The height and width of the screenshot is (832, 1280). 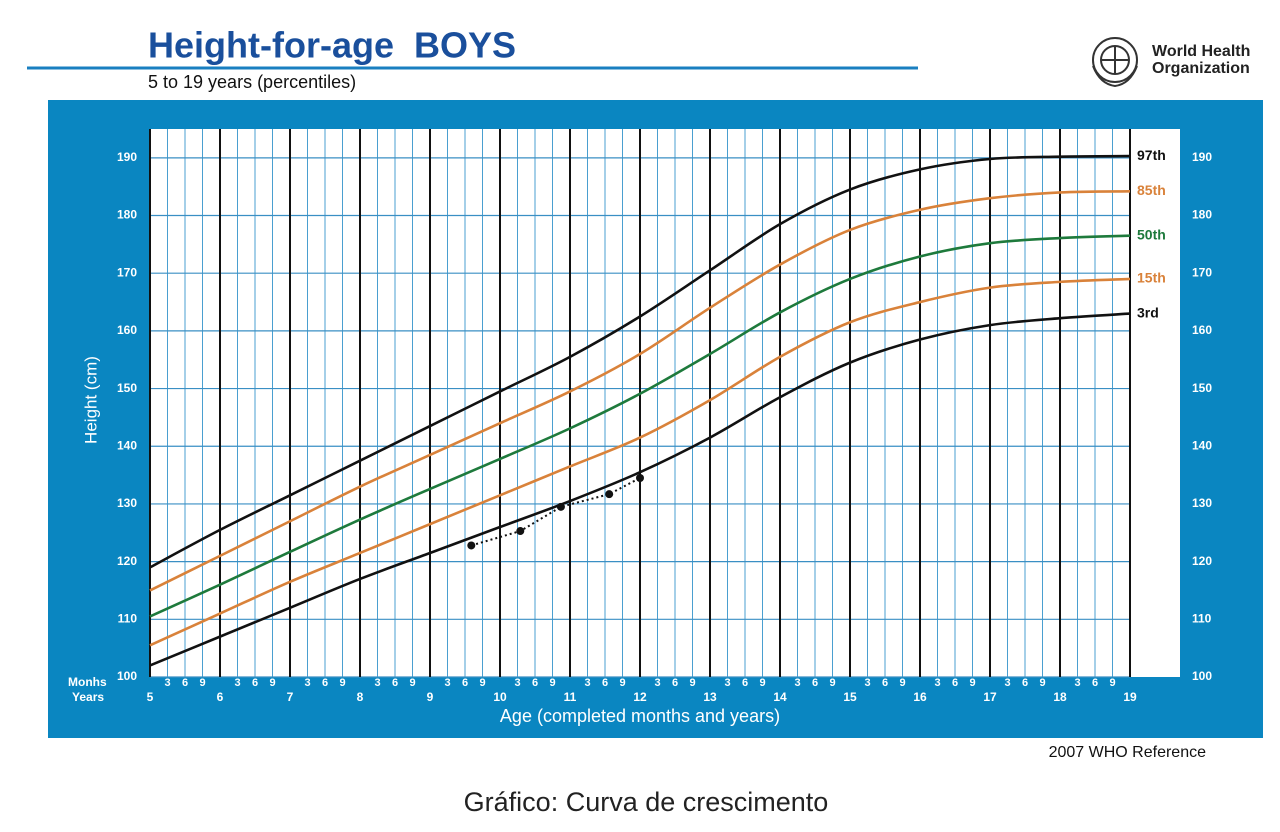 I want to click on series-label: 97th, so click(x=1151, y=155).